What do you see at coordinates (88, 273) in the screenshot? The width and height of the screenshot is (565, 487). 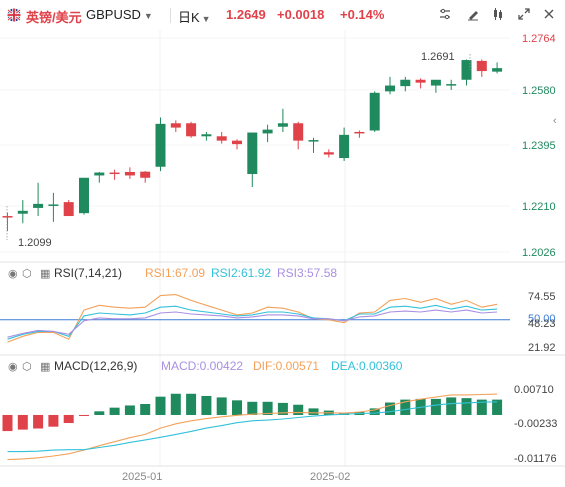 I see `rsi-label: RSI(7,14,21)` at bounding box center [88, 273].